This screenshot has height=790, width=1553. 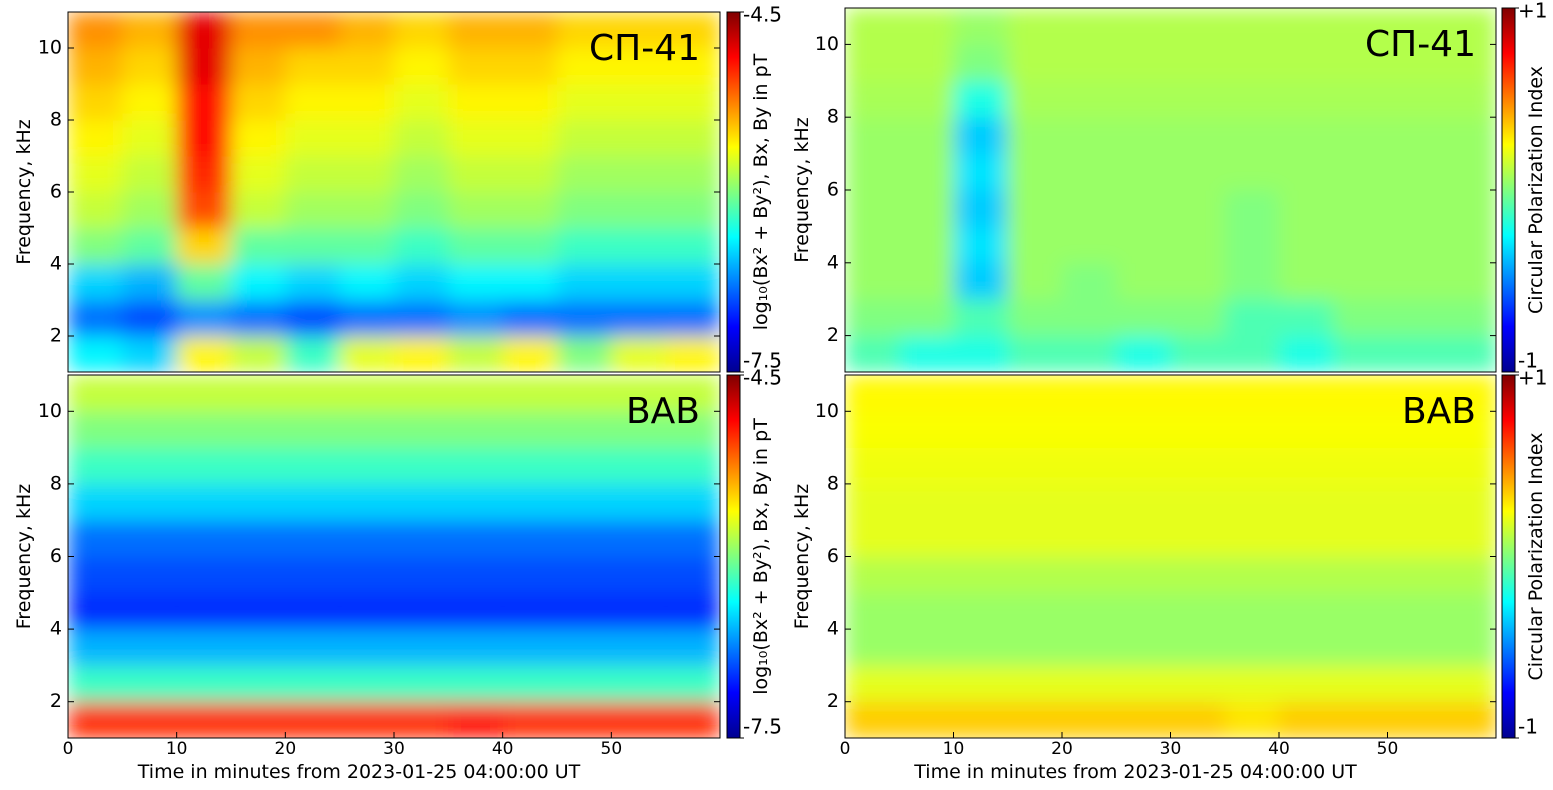 I want to click on y-tick-label: 6, so click(x=56, y=192).